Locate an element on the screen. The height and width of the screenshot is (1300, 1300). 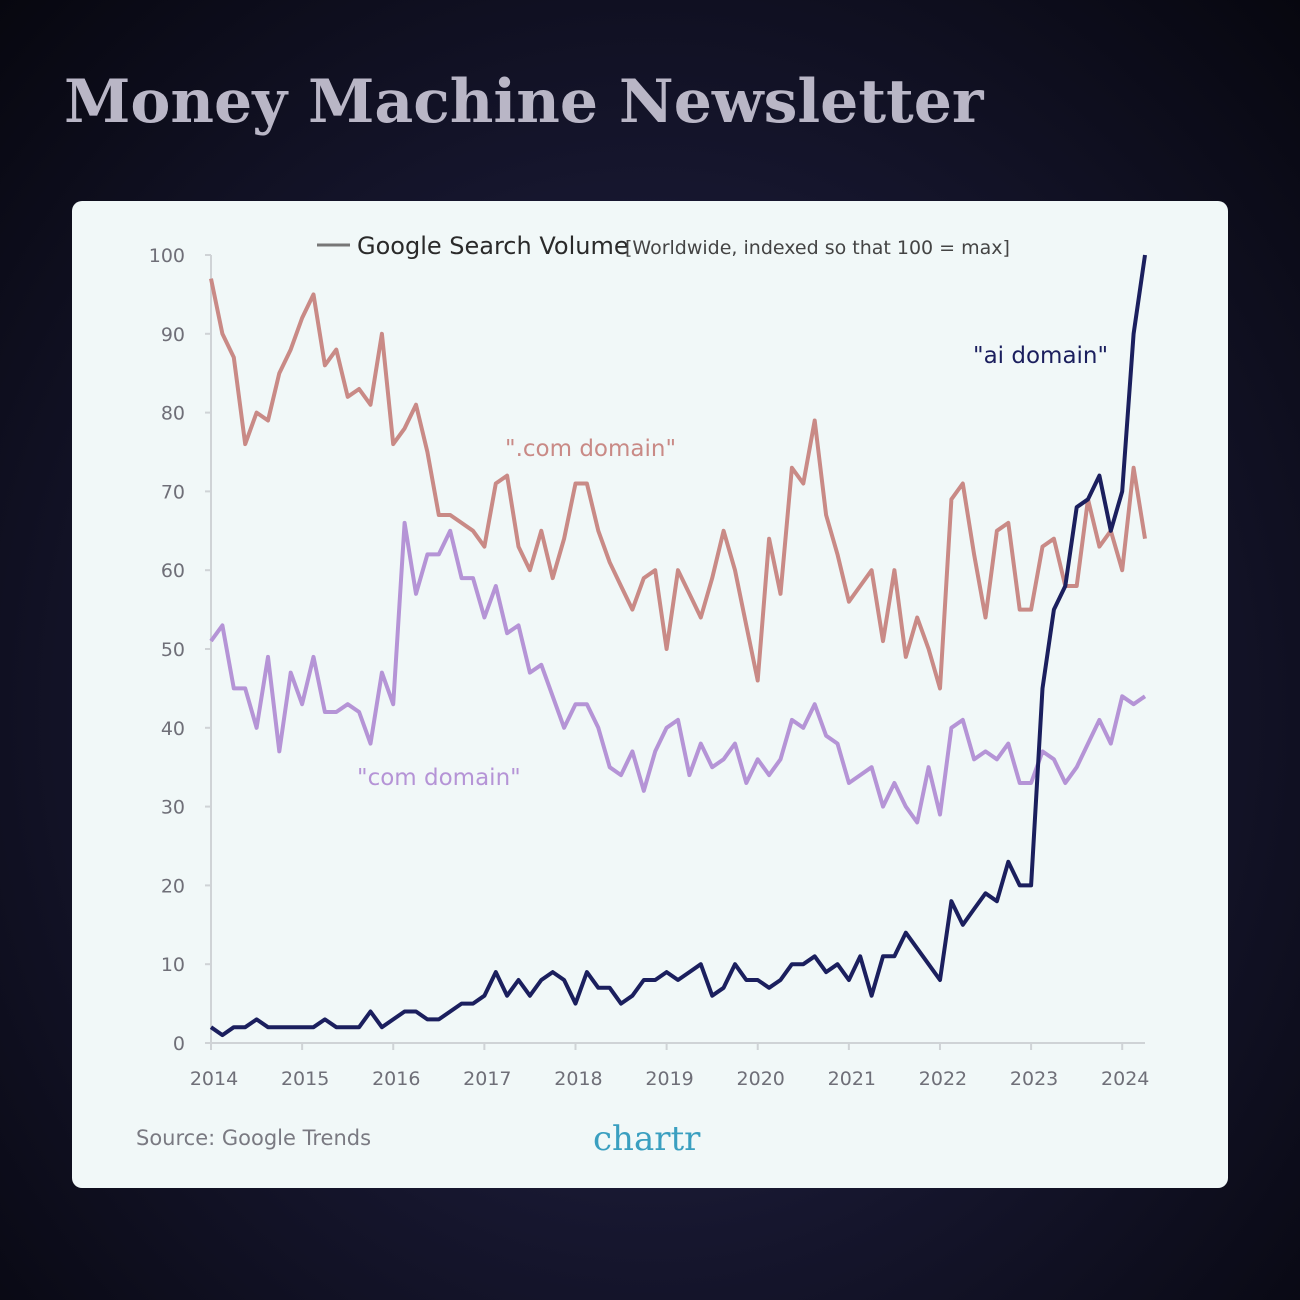
x-tick-label: 2015 is located at coordinates (305, 1079).